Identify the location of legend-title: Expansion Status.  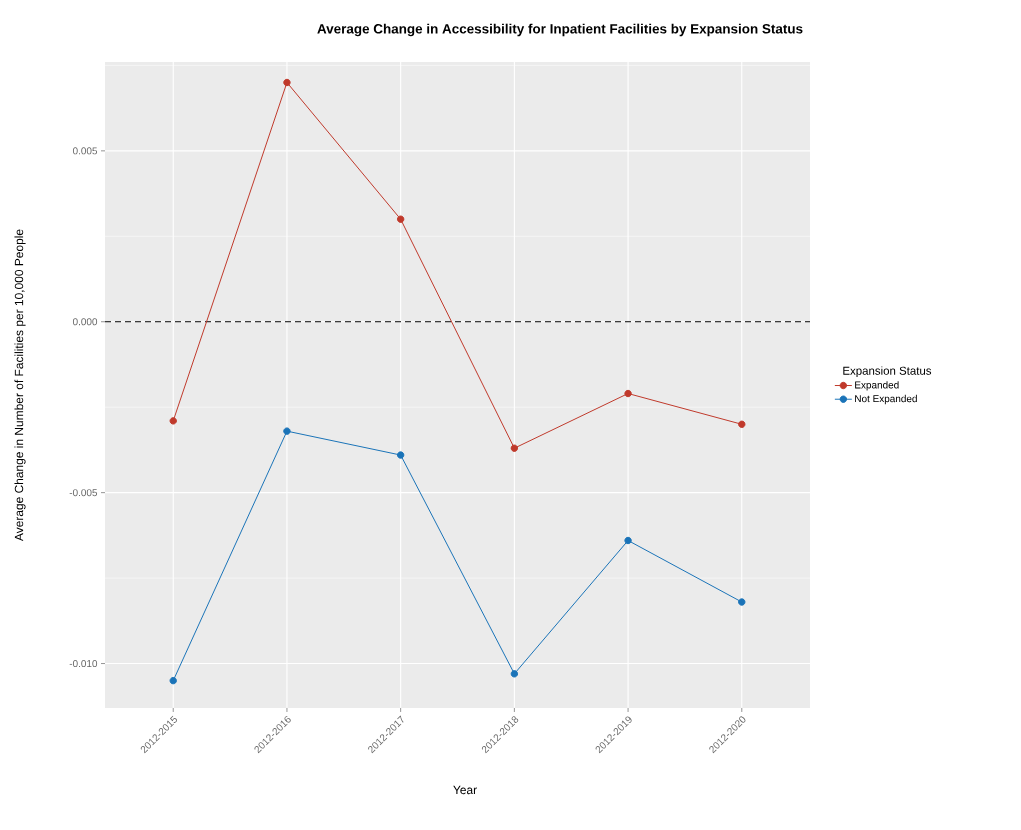
(887, 372).